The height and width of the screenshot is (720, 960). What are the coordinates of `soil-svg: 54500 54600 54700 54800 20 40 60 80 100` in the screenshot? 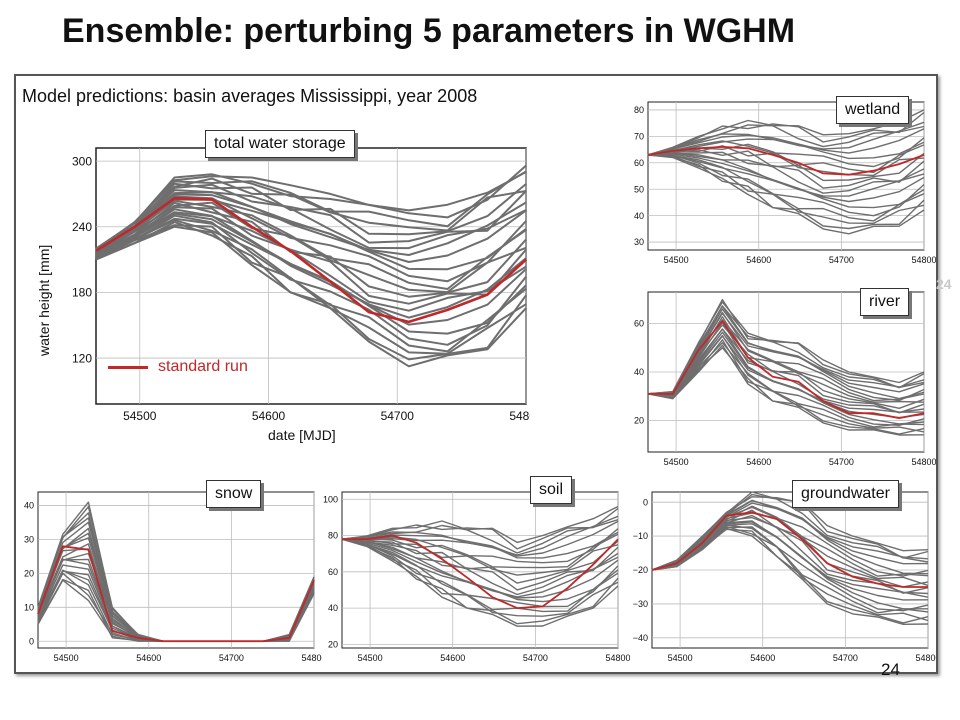 It's located at (476, 577).